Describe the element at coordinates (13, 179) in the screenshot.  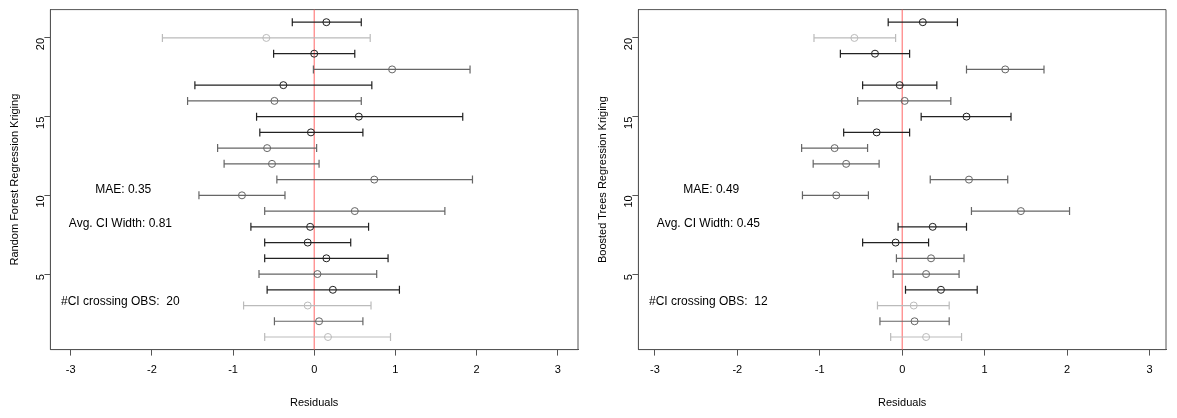
I see `y-axis-title: Random Forest Regression Kriging` at that location.